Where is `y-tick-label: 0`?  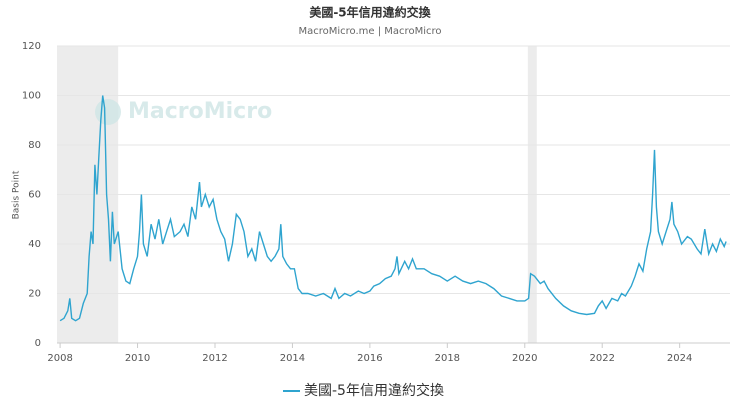 y-tick-label: 0 is located at coordinates (38, 343).